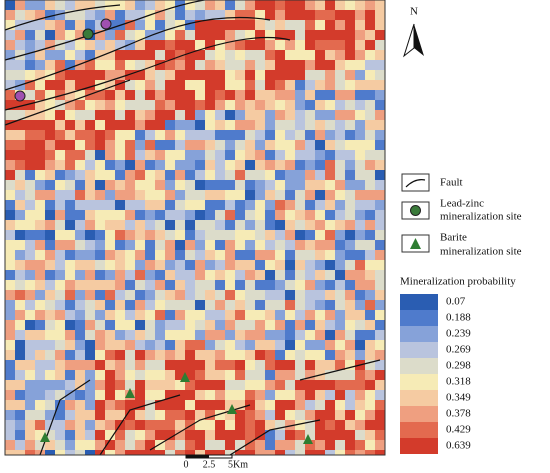  Describe the element at coordinates (186, 464) in the screenshot. I see `scale-label: 0` at that location.